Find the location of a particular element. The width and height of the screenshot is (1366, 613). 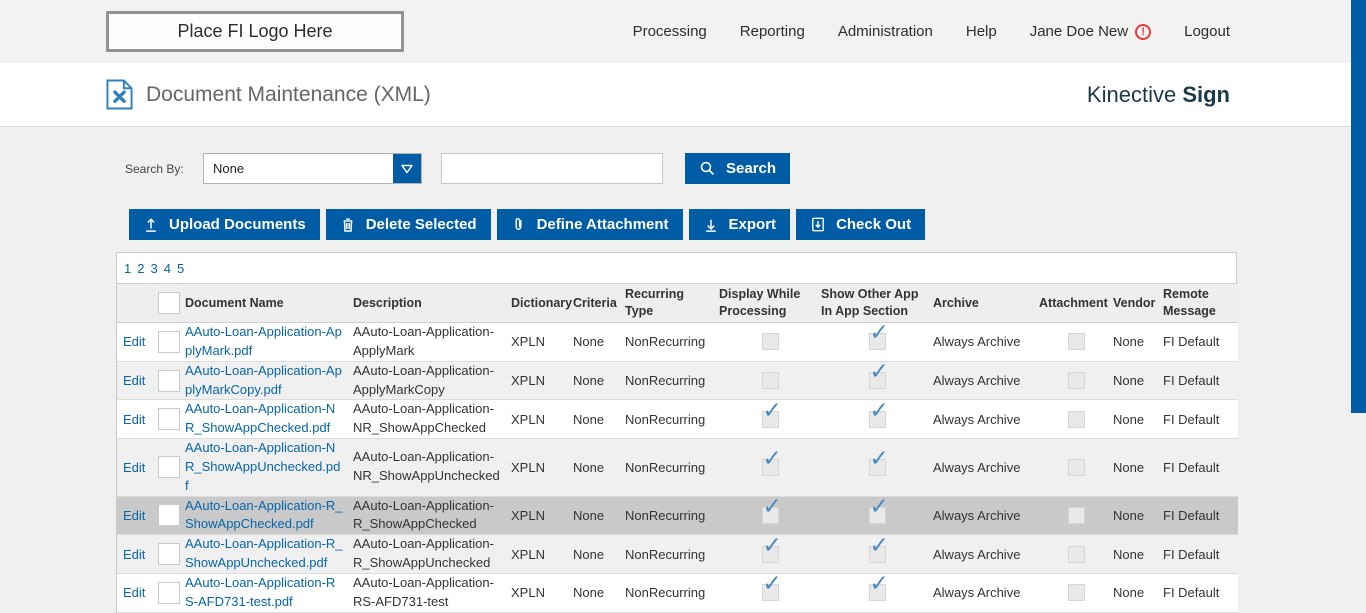

criteria-cell: None is located at coordinates (599, 419).